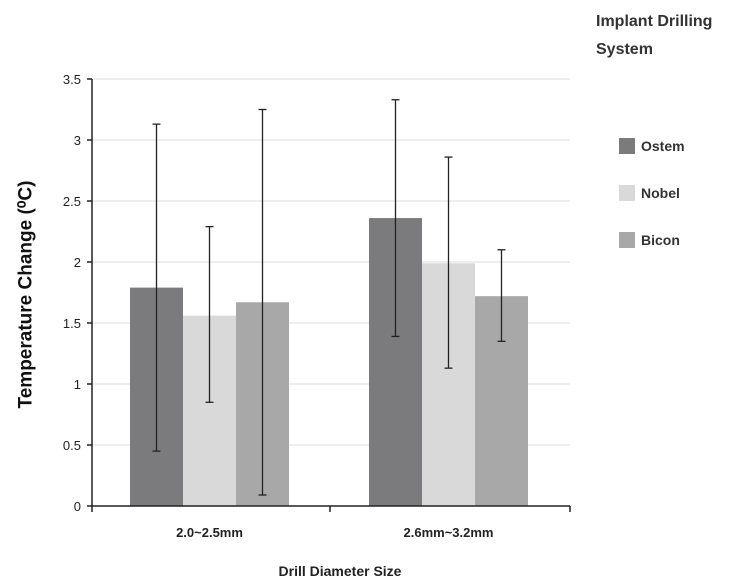 The image size is (744, 583). Describe the element at coordinates (77, 140) in the screenshot. I see `y-tick-label: 3` at that location.